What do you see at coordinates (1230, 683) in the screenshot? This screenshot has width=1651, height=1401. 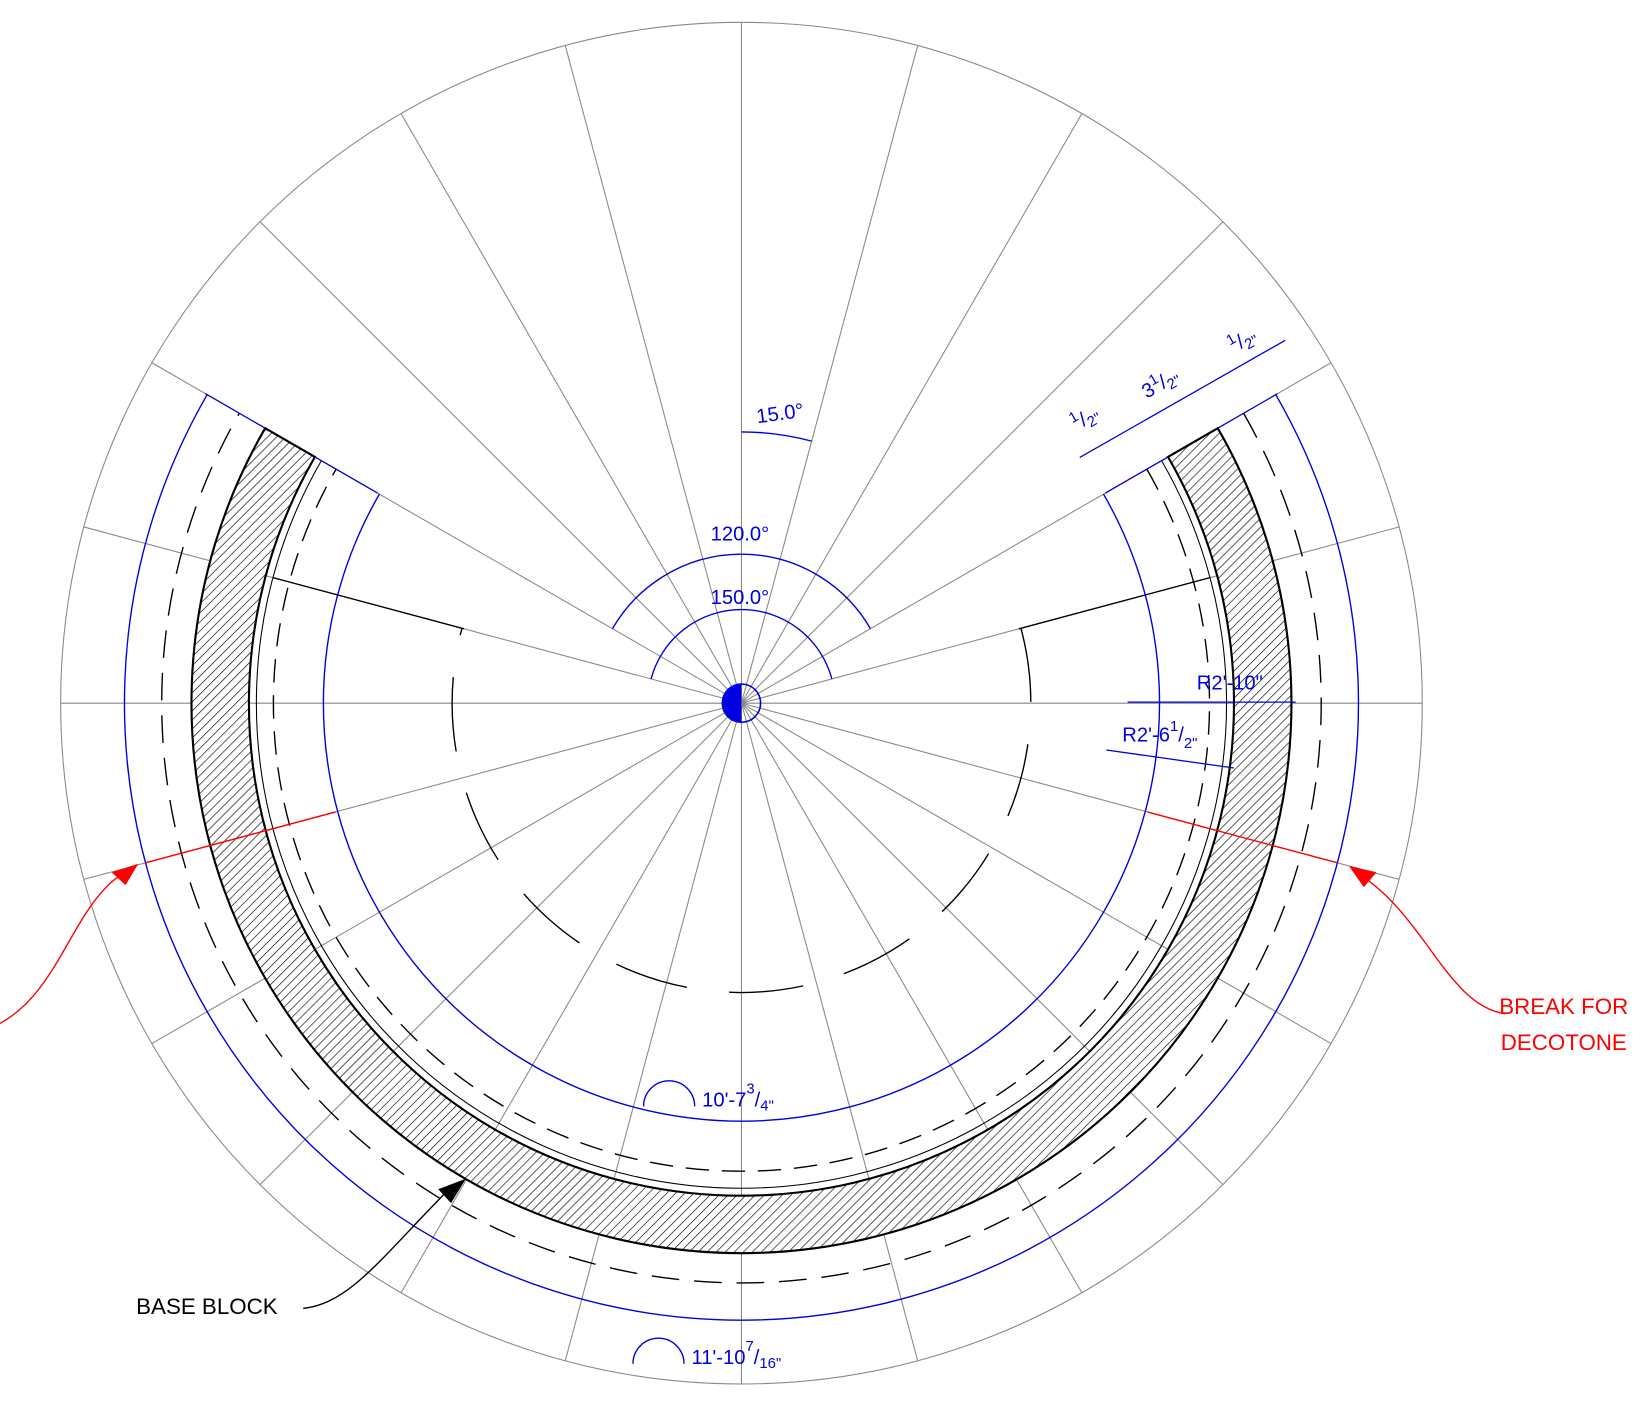 I see `dim-radius: R2'-10"` at bounding box center [1230, 683].